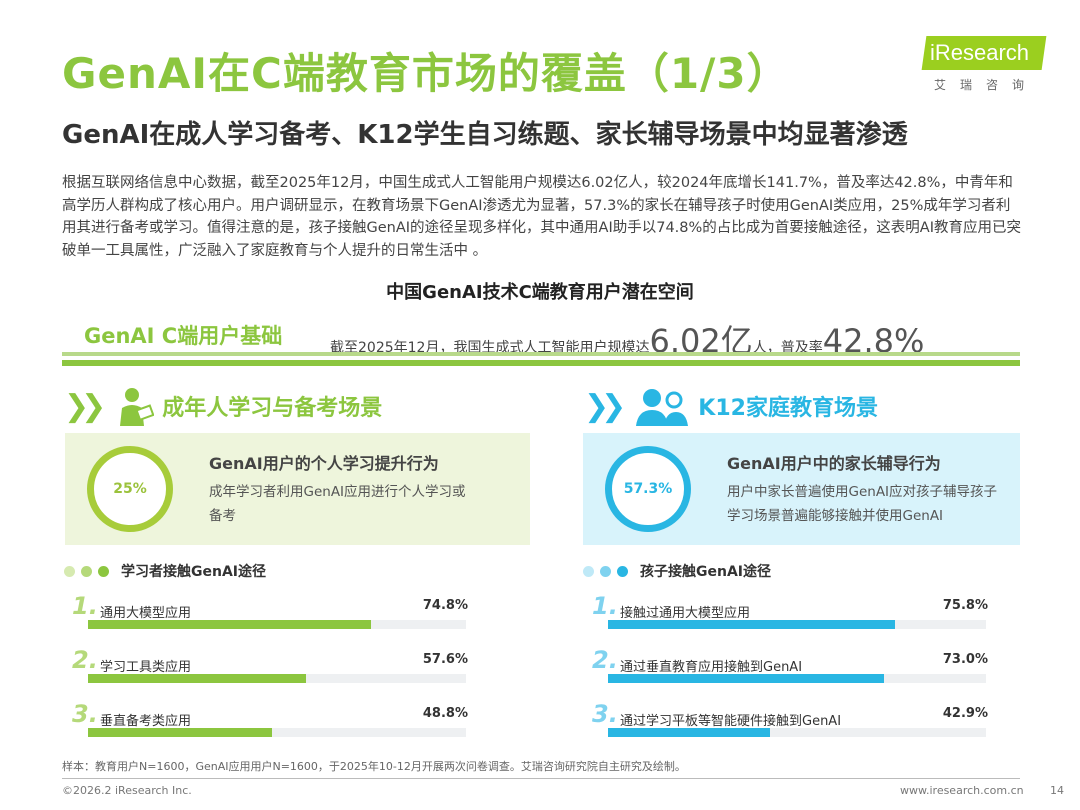 The height and width of the screenshot is (810, 1080). Describe the element at coordinates (985, 66) in the screenshot. I see `iresearch-logo: iResearch 艾瑞咨询` at that location.